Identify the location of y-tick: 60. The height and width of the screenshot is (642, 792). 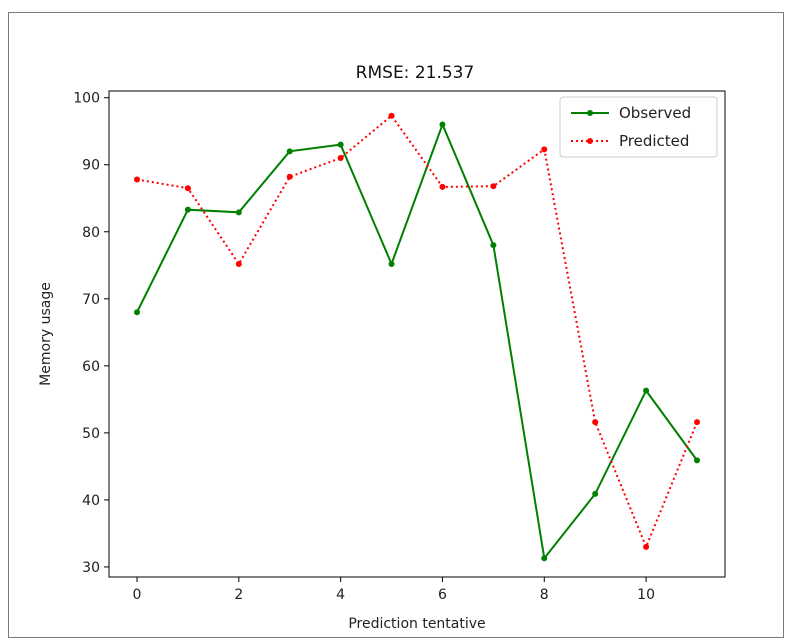
(95, 367).